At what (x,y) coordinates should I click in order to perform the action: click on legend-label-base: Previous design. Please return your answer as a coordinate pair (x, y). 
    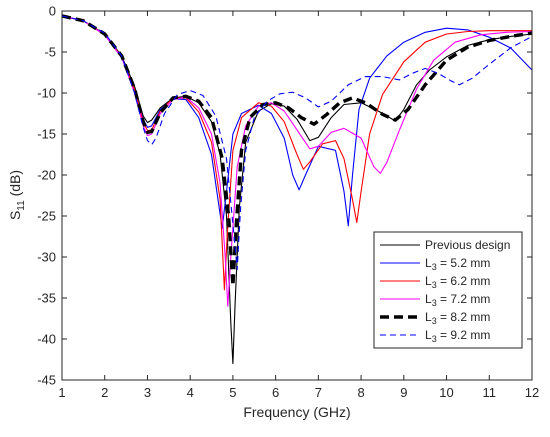
    Looking at the image, I should click on (467, 245).